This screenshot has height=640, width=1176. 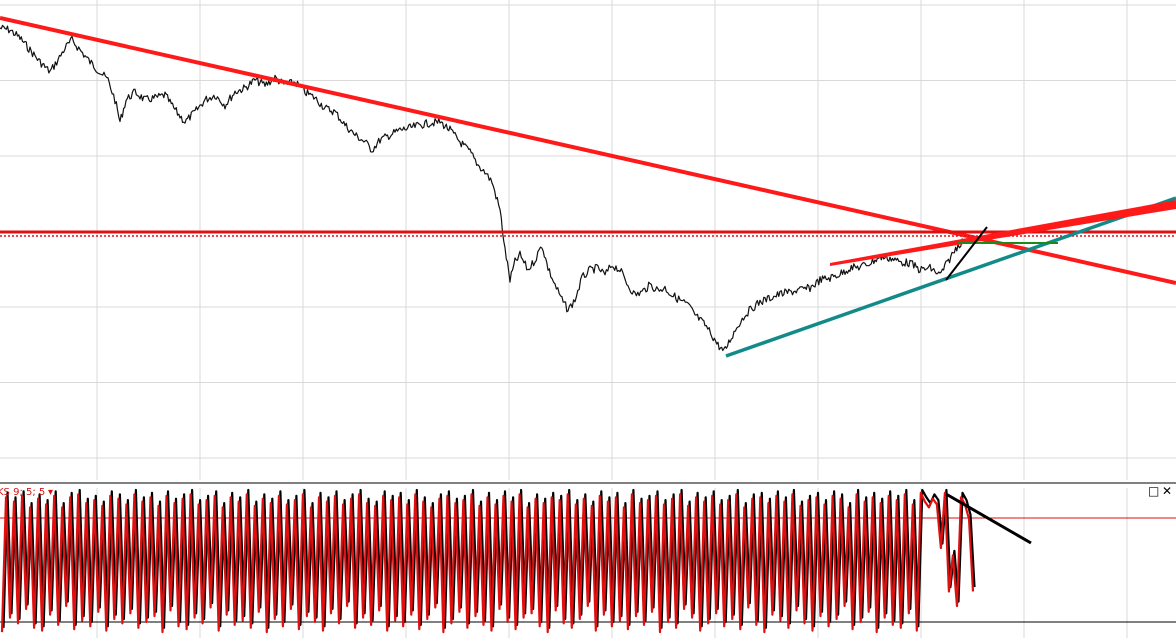 What do you see at coordinates (1153, 491) in the screenshot?
I see `maximize-pane-button: □` at bounding box center [1153, 491].